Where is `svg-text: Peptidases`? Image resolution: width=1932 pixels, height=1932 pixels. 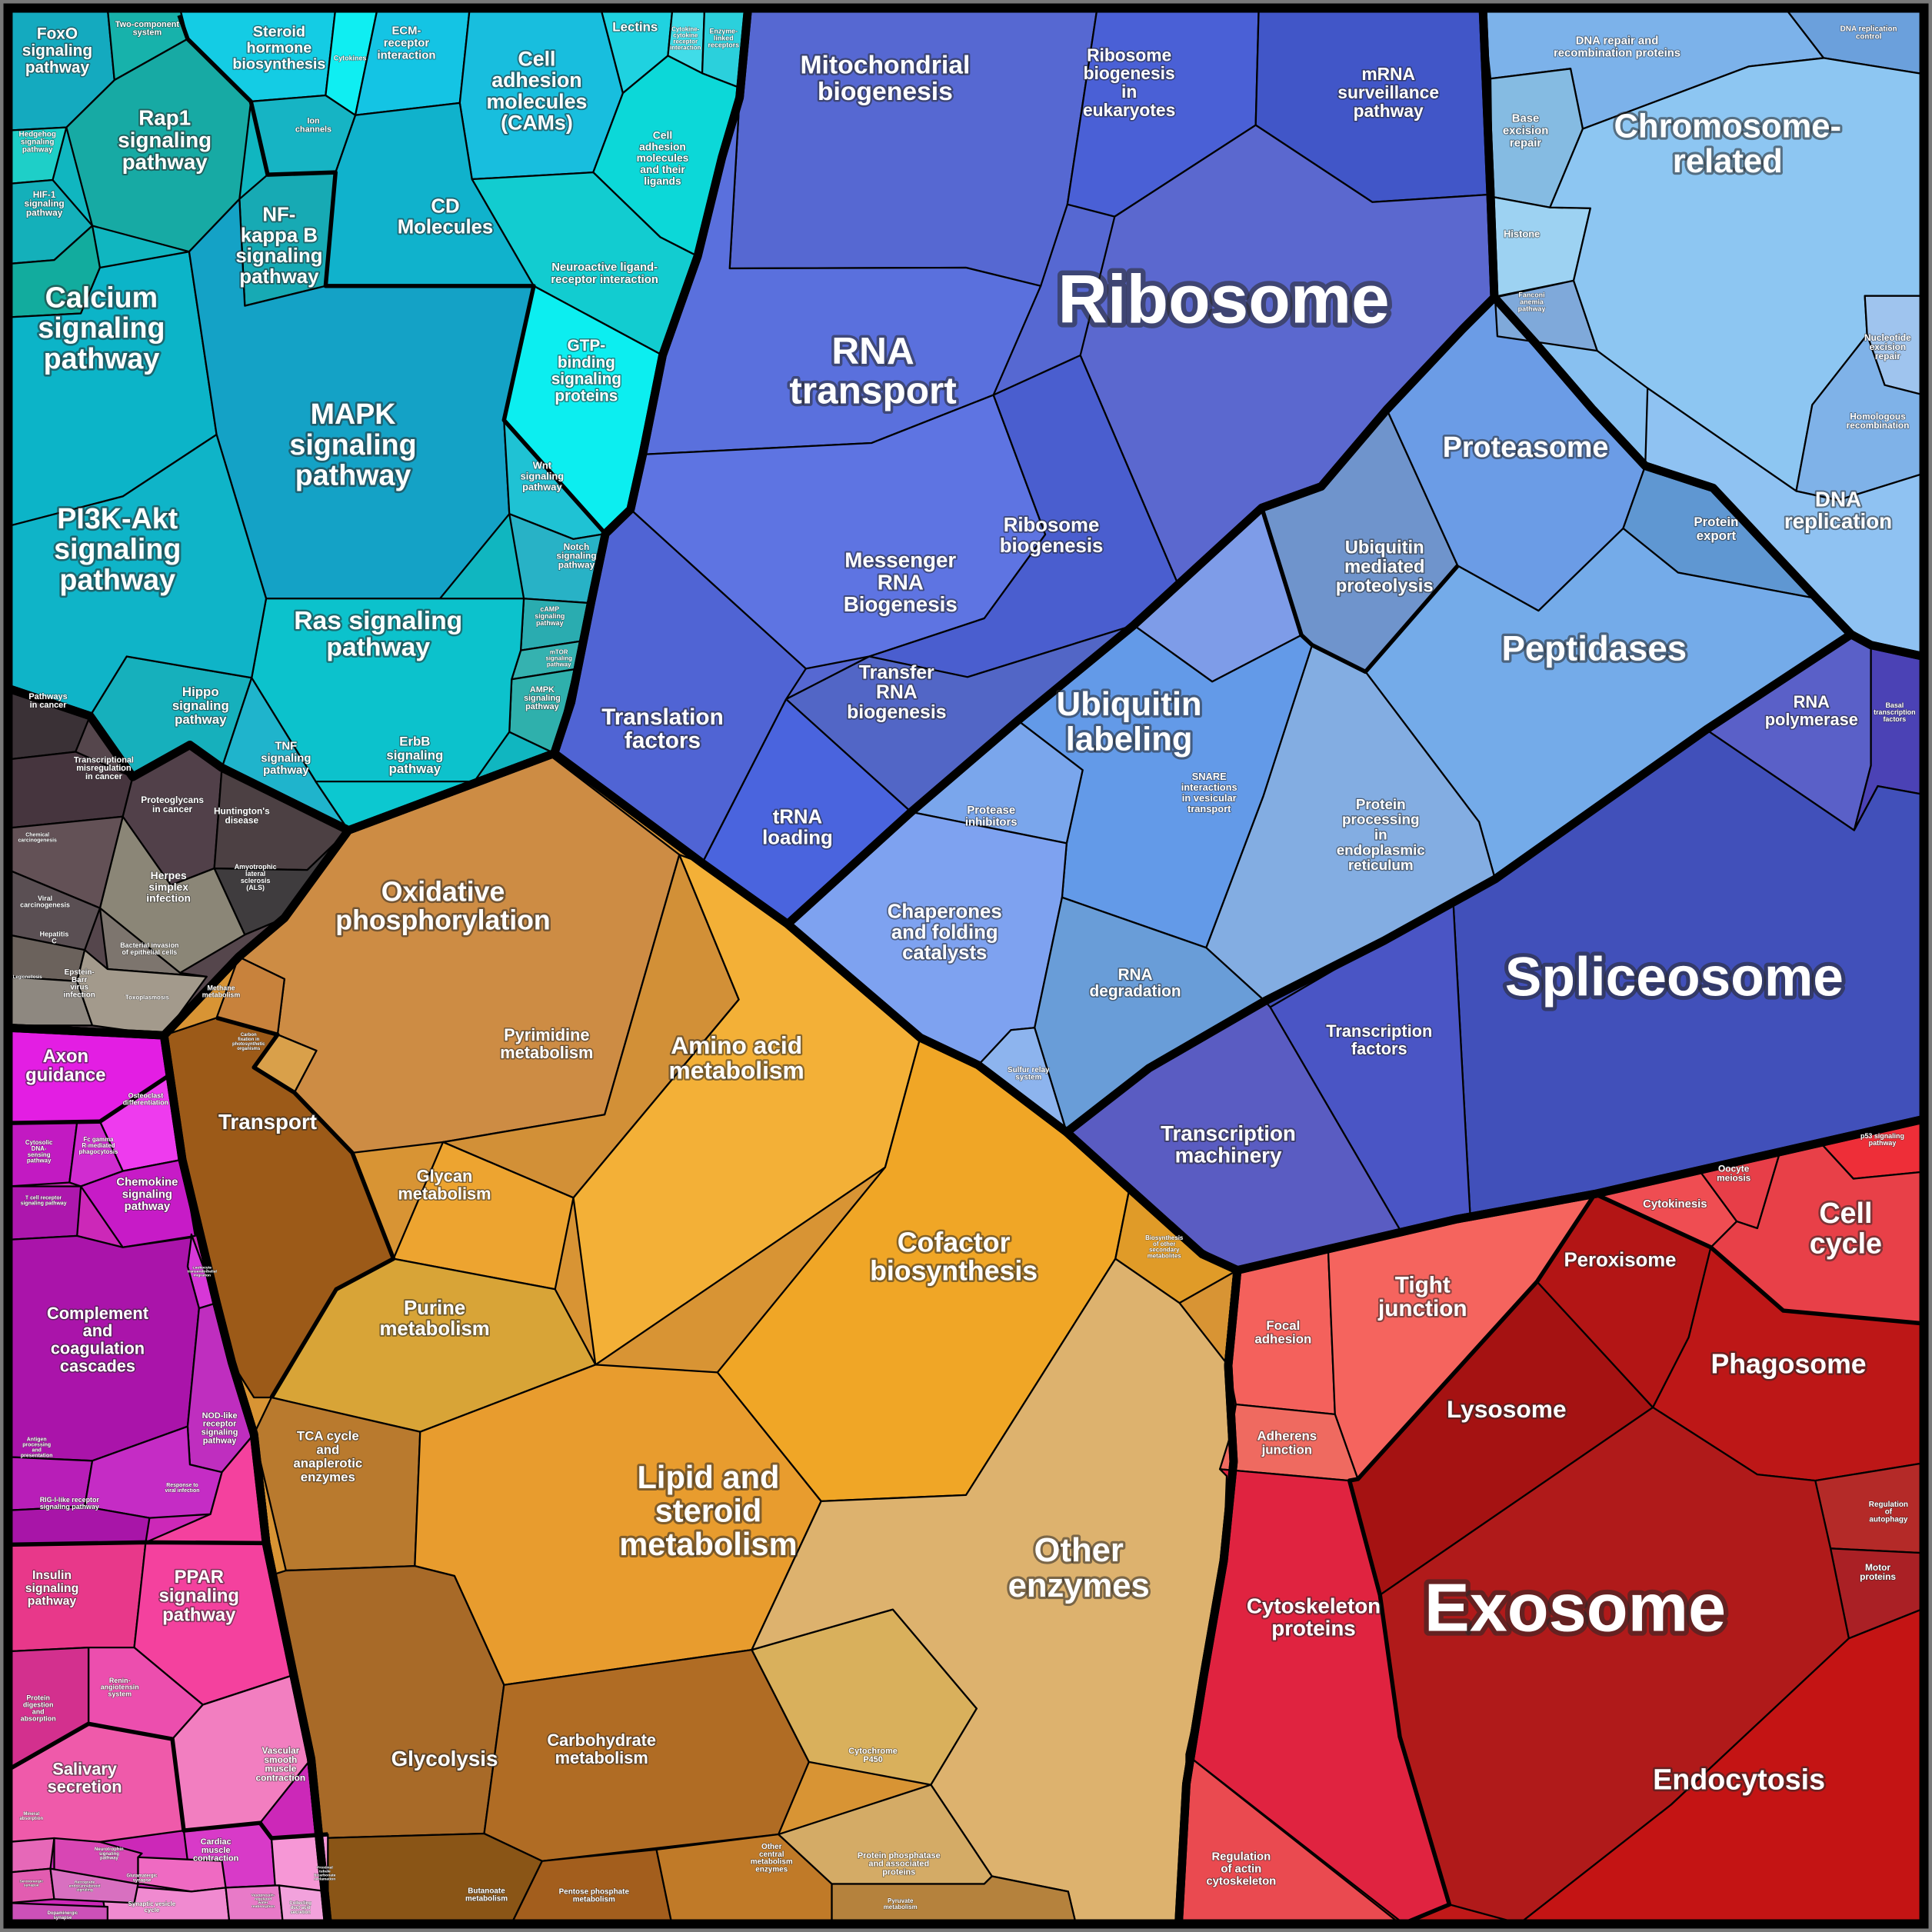
svg-text: Peptidases is located at coordinates (1594, 648).